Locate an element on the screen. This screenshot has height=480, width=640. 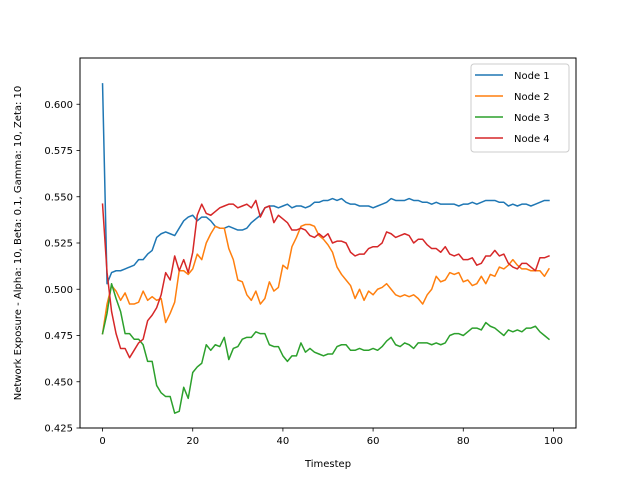
x-tick-label: 100 is located at coordinates (553, 441).